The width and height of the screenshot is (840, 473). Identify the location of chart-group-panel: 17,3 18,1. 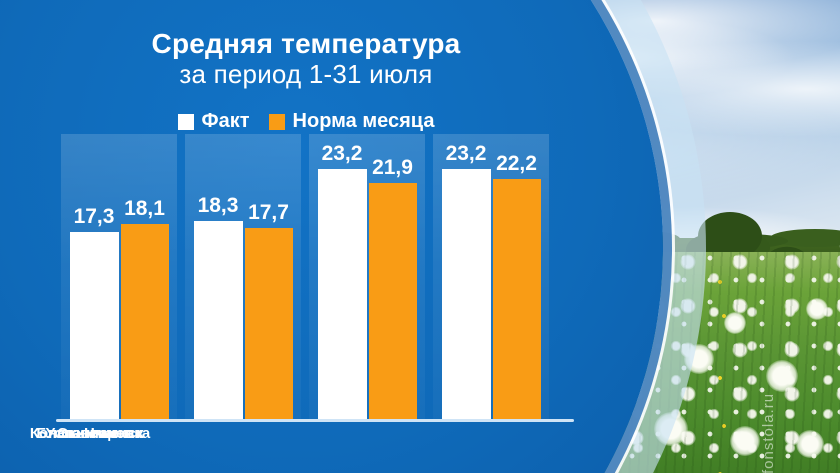
(119, 276).